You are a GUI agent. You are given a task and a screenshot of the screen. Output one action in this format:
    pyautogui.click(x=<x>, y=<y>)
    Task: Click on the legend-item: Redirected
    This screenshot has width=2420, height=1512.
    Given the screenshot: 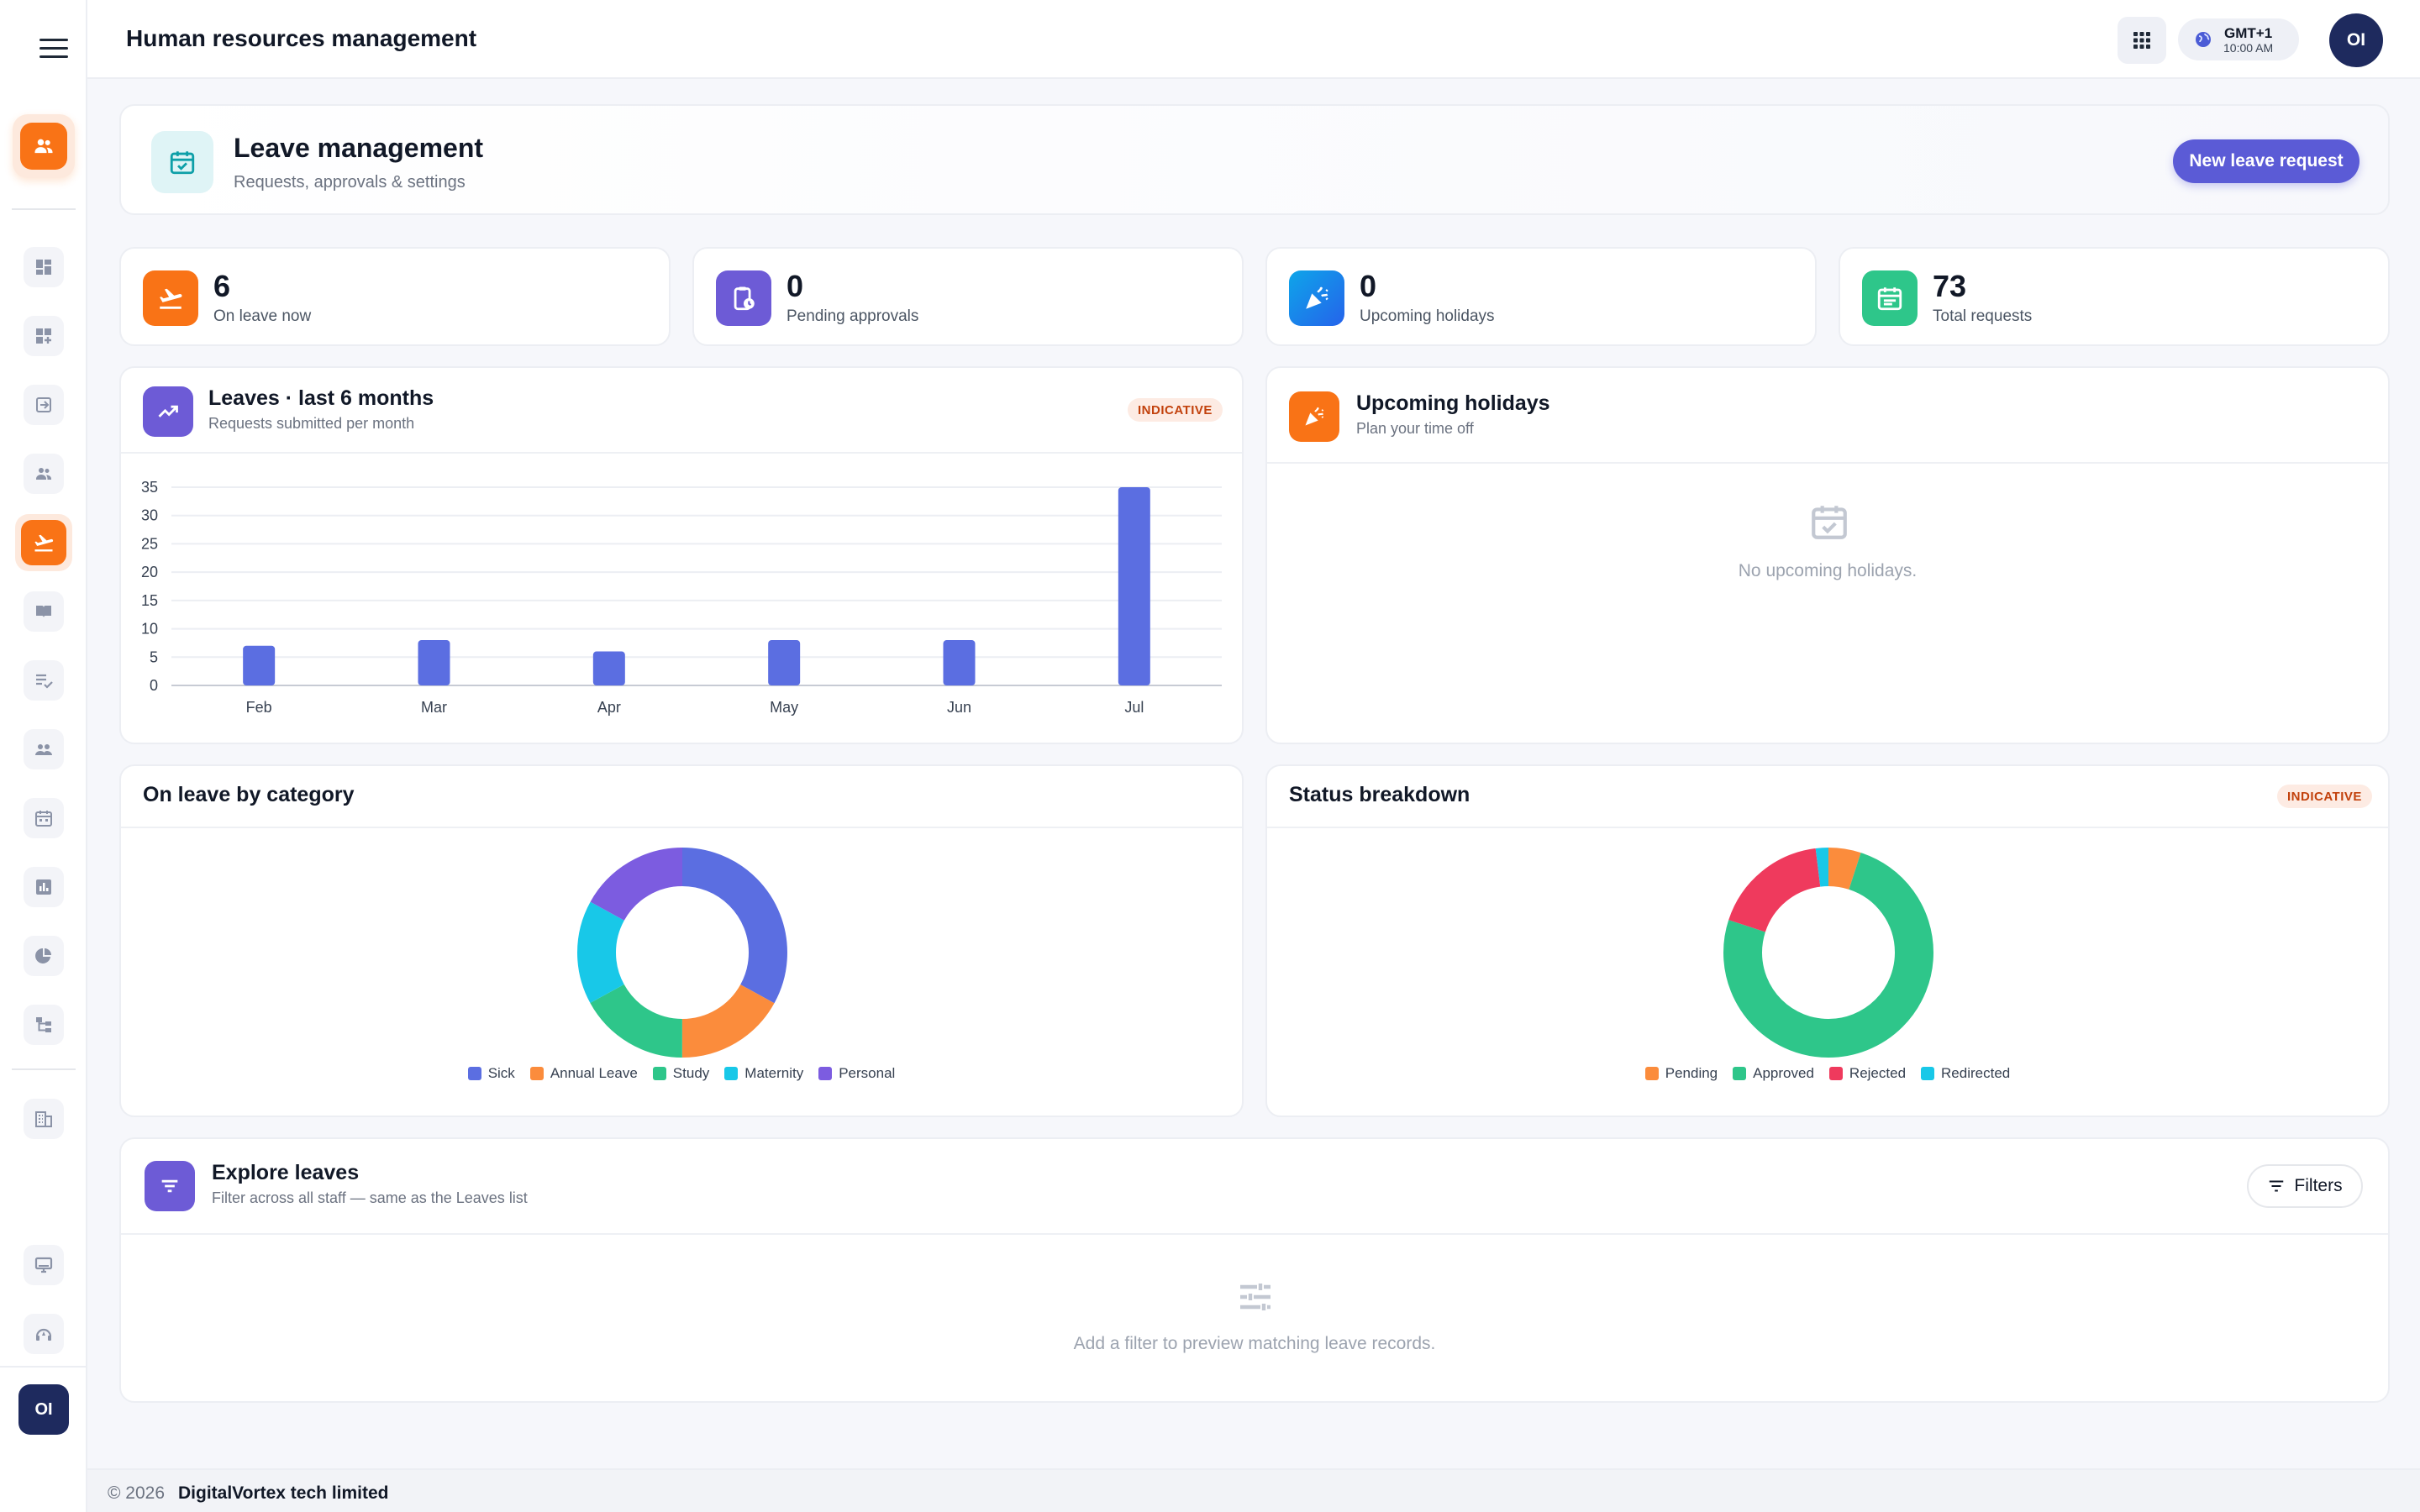 What is the action you would take?
    pyautogui.click(x=1966, y=1073)
    